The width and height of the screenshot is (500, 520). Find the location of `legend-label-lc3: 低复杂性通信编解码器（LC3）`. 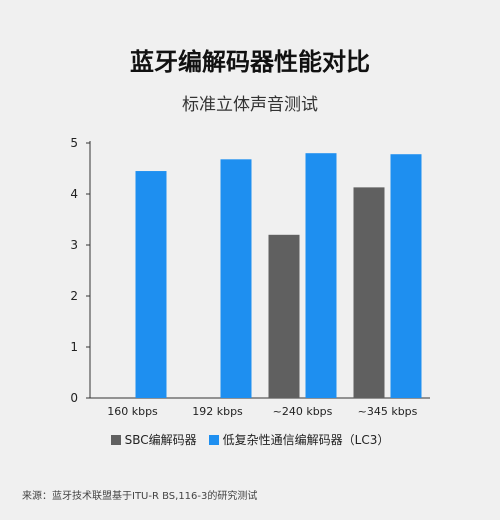

legend-label-lc3: 低复杂性通信编解码器（LC3） is located at coordinates (306, 440).